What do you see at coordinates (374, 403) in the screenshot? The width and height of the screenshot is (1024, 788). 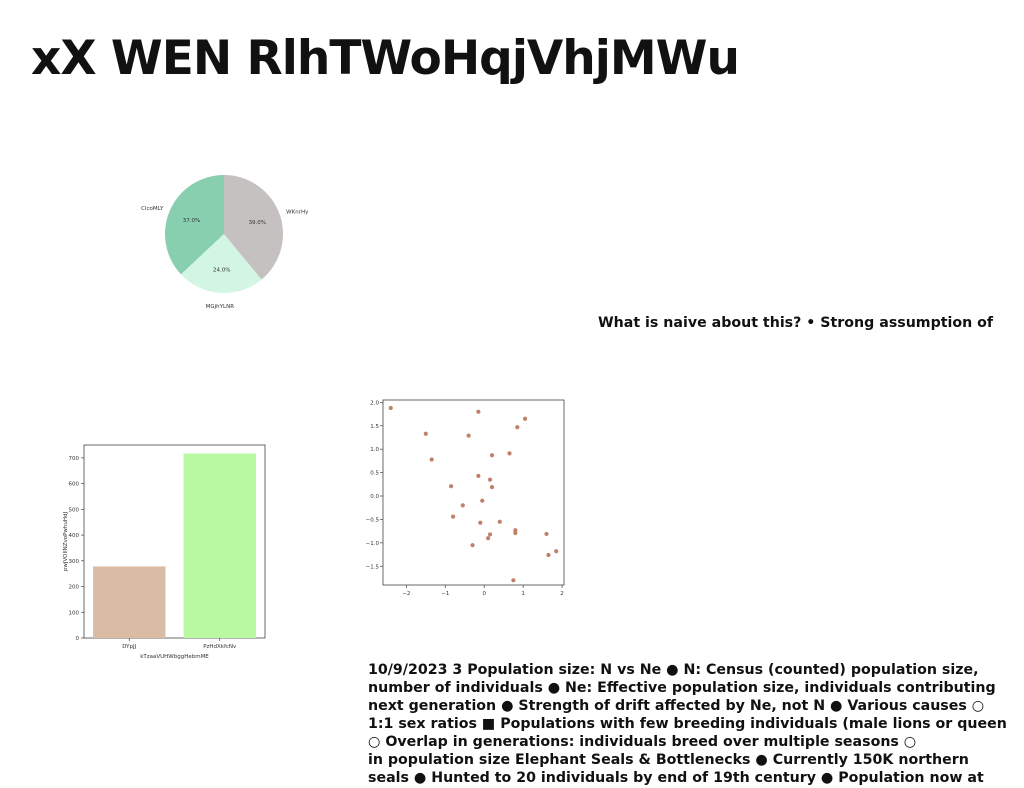 I see `y-tick-label: 2.0` at bounding box center [374, 403].